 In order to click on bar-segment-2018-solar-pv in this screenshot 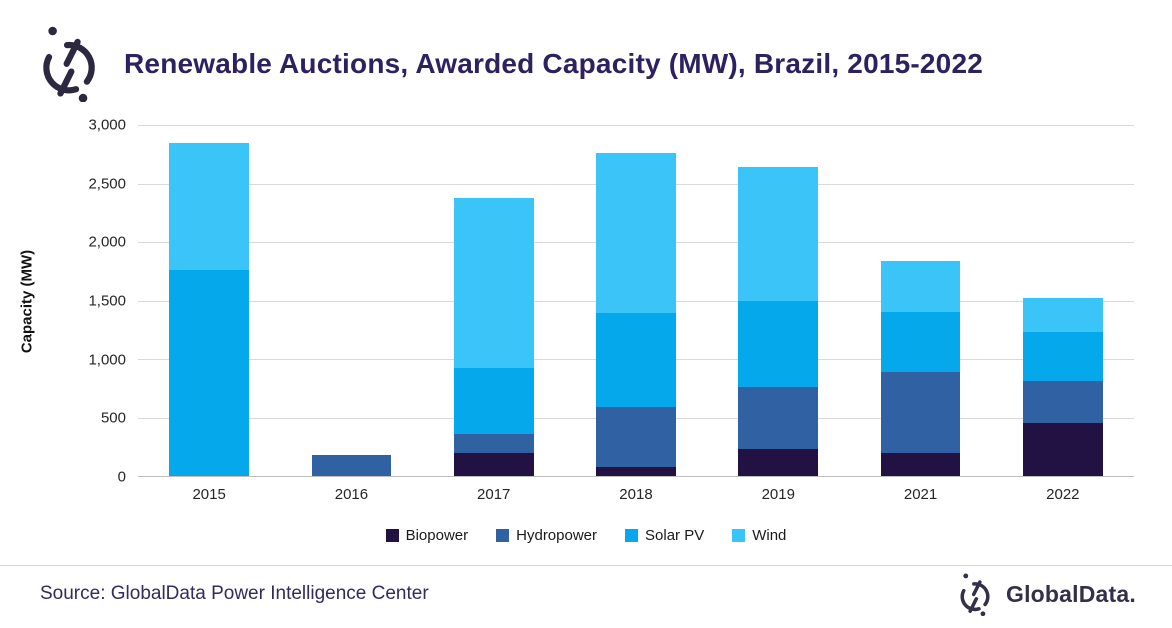, I will do `click(636, 360)`.